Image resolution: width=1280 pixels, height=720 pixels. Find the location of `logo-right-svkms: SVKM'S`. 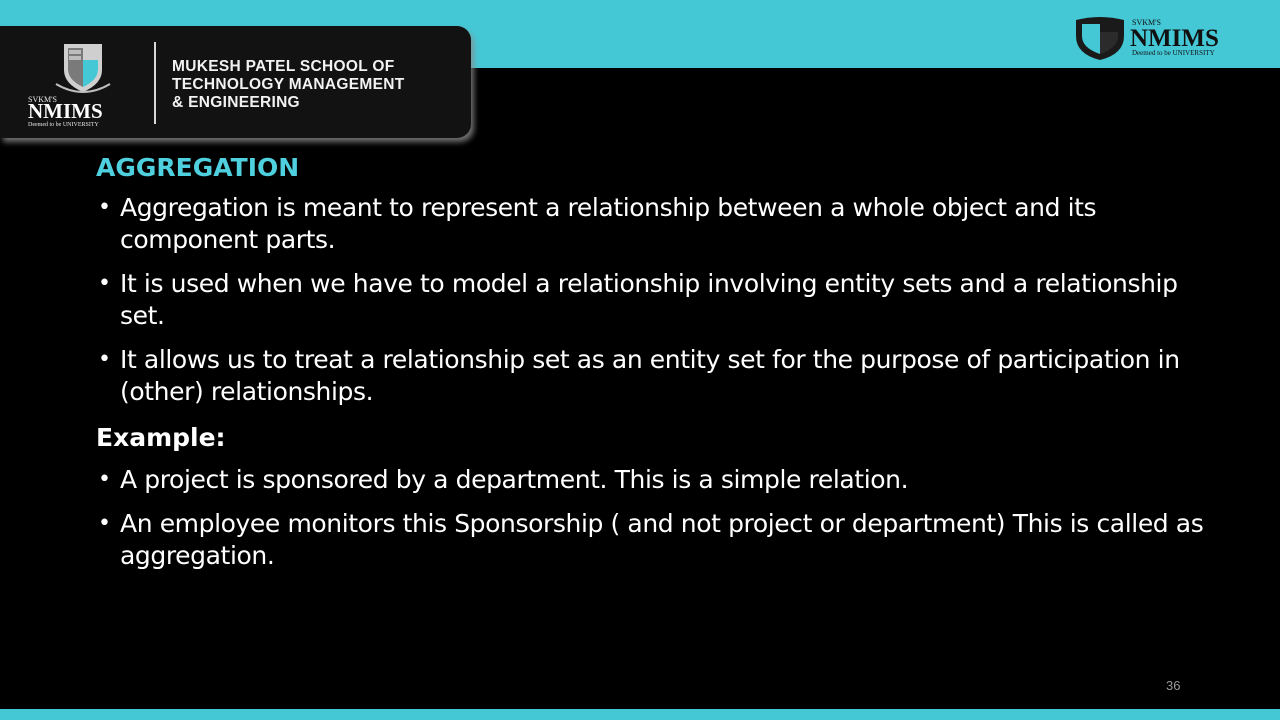

logo-right-svkms: SVKM'S is located at coordinates (1146, 22).